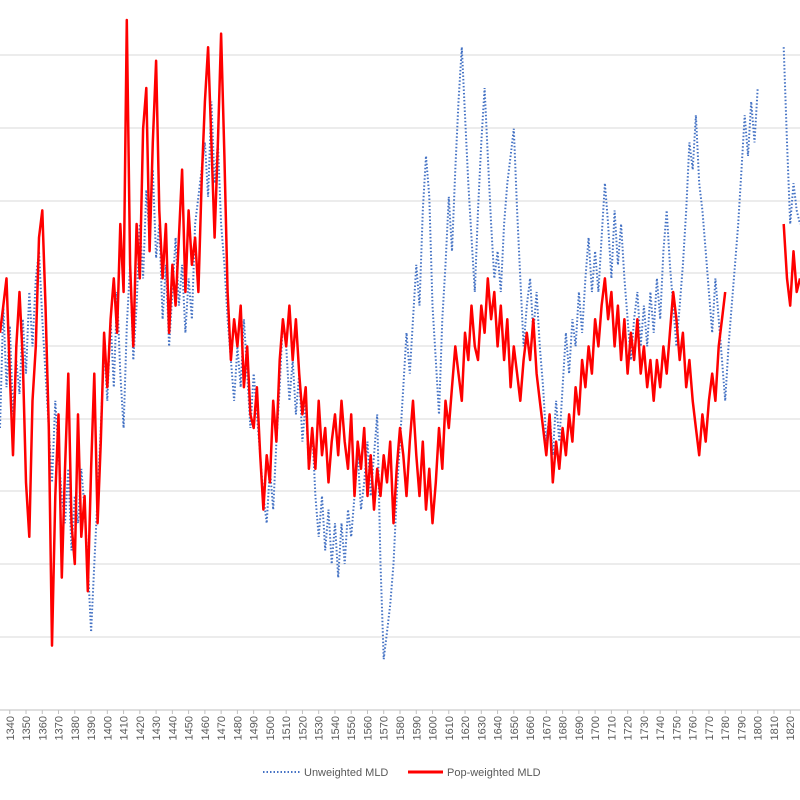 Image resolution: width=800 pixels, height=800 pixels. Describe the element at coordinates (190, 728) in the screenshot. I see `x-tick-label: 1450` at that location.